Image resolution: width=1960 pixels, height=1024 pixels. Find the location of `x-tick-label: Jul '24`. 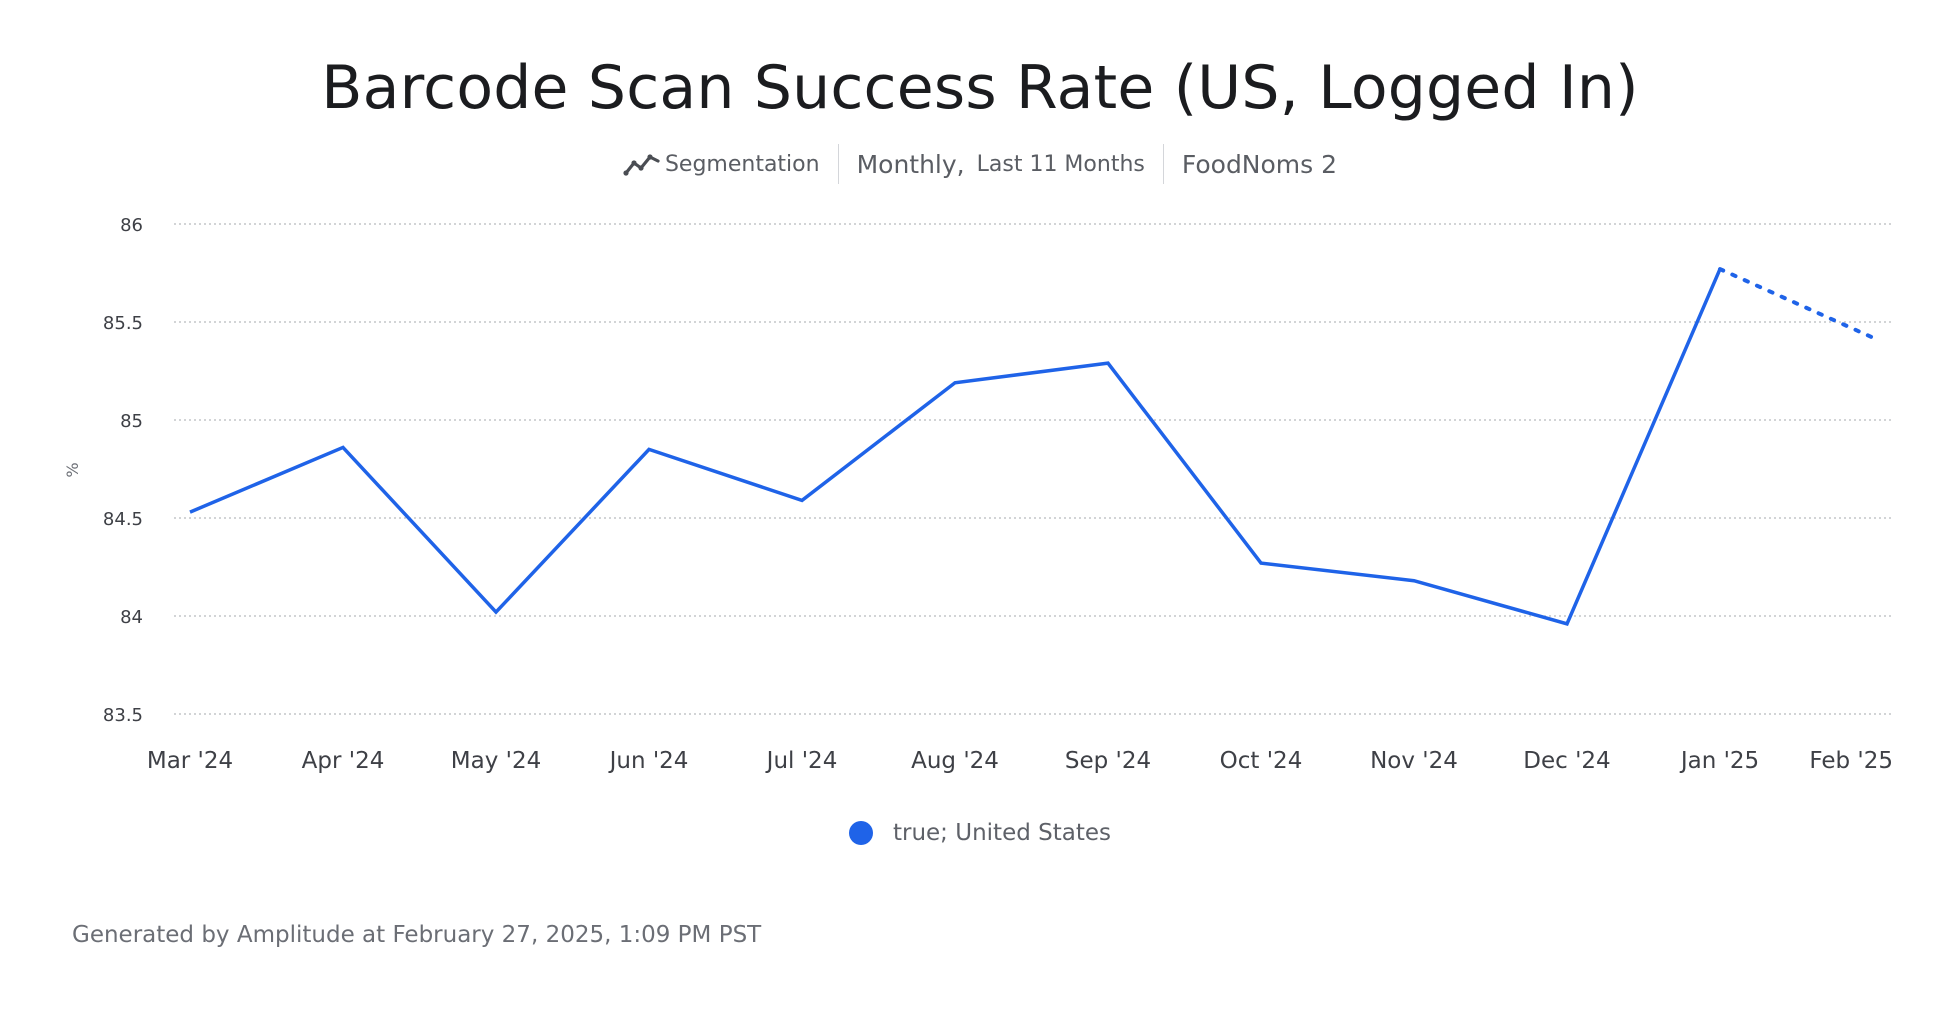

x-tick-label: Jul '24 is located at coordinates (801, 761).